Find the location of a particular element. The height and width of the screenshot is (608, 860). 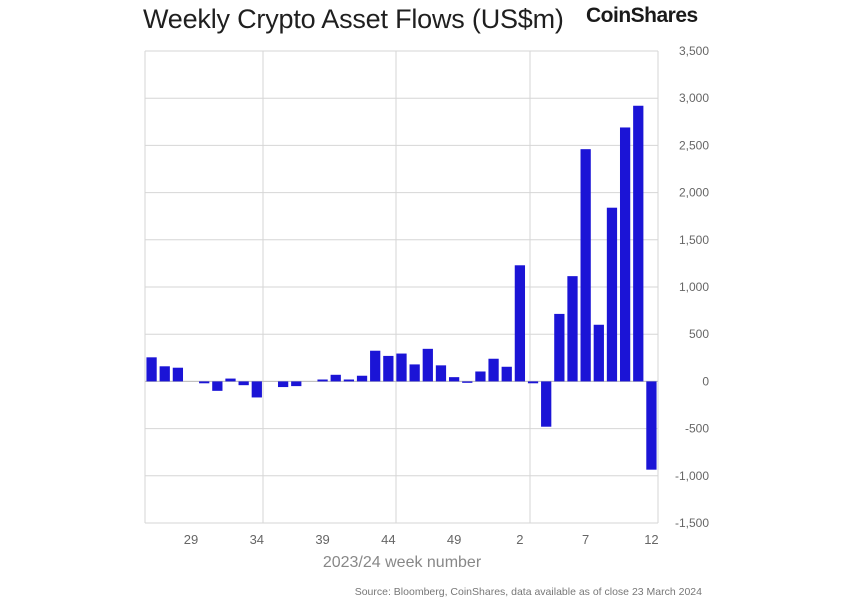

x-tick-label: 39 is located at coordinates (322, 539).